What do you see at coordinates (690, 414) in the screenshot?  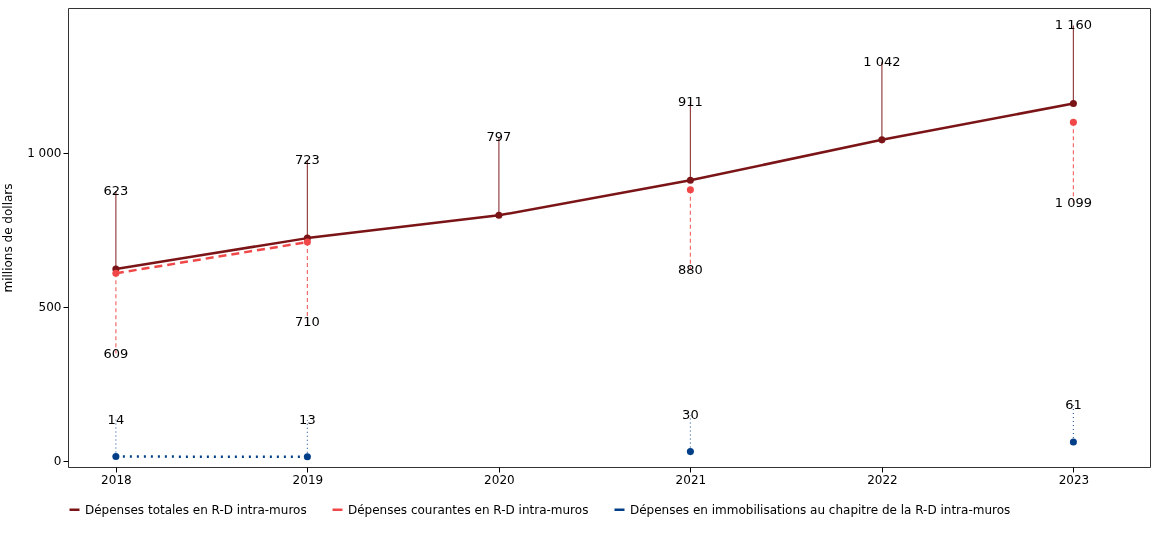 I see `data-label: 30` at bounding box center [690, 414].